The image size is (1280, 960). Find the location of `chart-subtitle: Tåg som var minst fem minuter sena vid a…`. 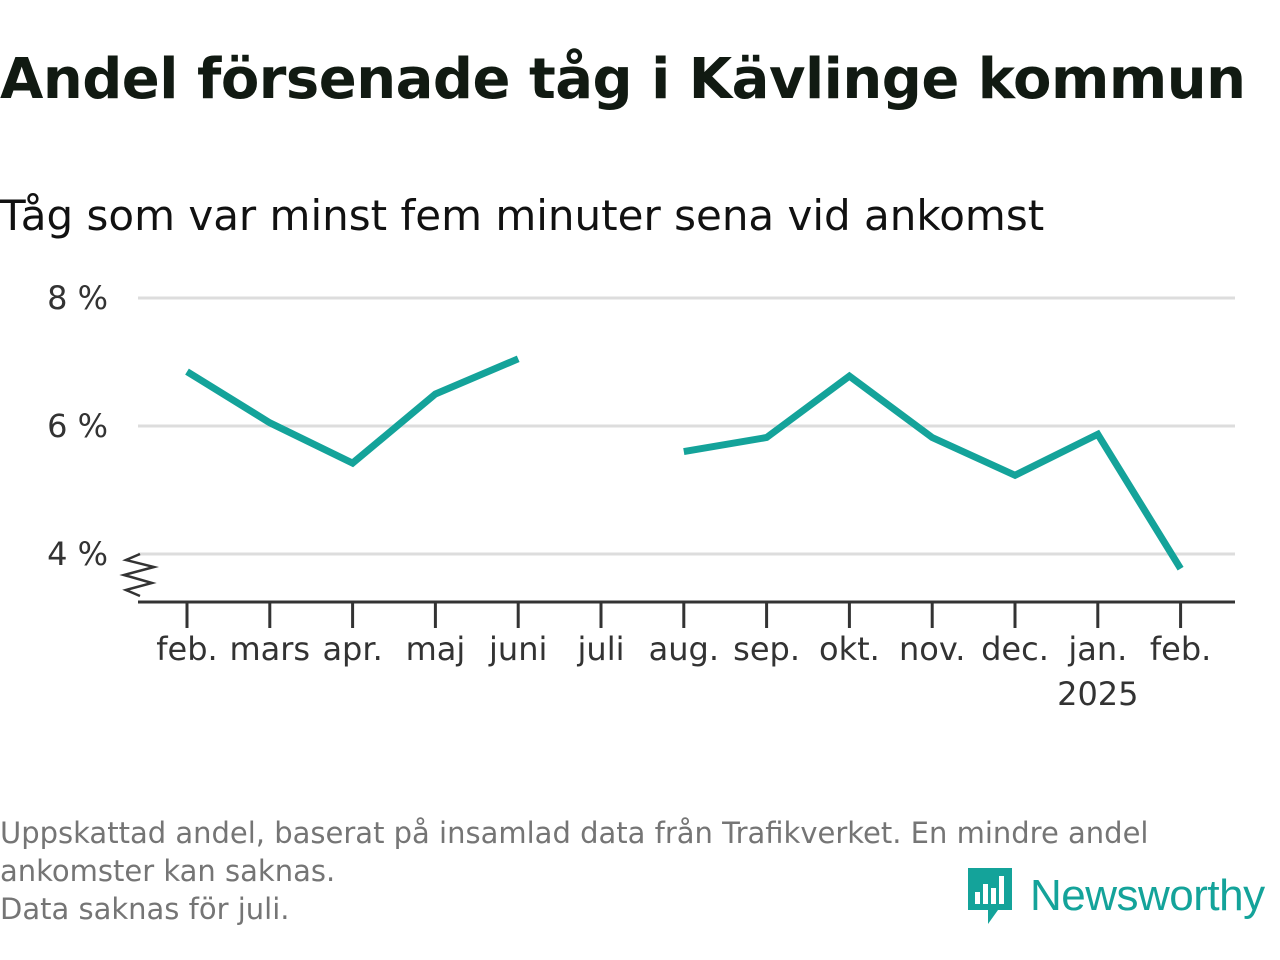

chart-subtitle: Tåg som var minst fem minuter sena vid a… is located at coordinates (522, 215).